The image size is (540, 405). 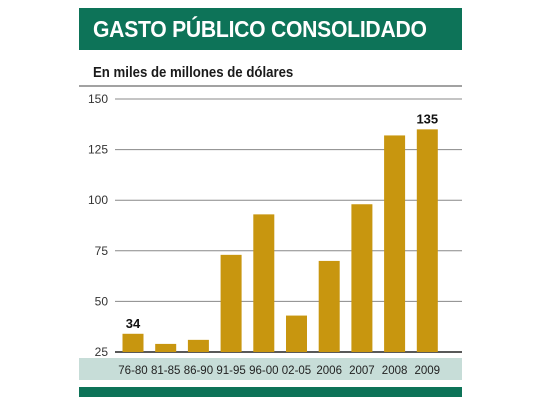 What do you see at coordinates (98, 200) in the screenshot?
I see `y-tick-label: 100` at bounding box center [98, 200].